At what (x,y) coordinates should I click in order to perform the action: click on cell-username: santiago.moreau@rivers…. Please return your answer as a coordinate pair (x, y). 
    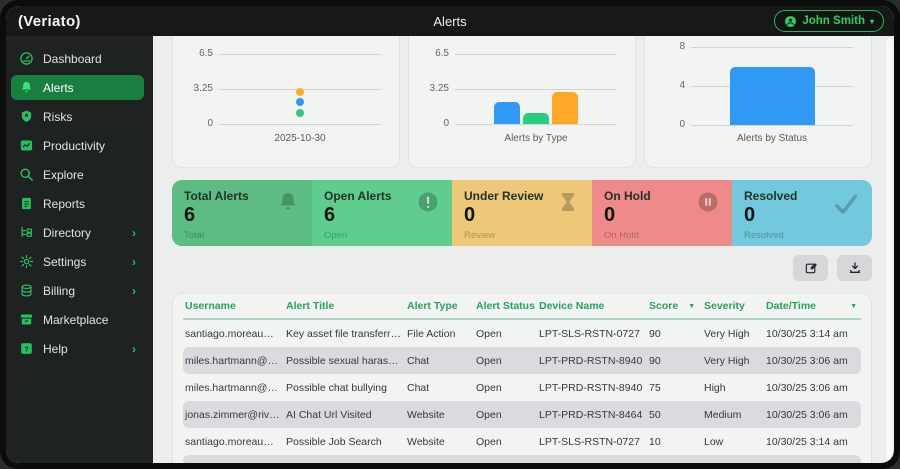
    Looking at the image, I should click on (235, 333).